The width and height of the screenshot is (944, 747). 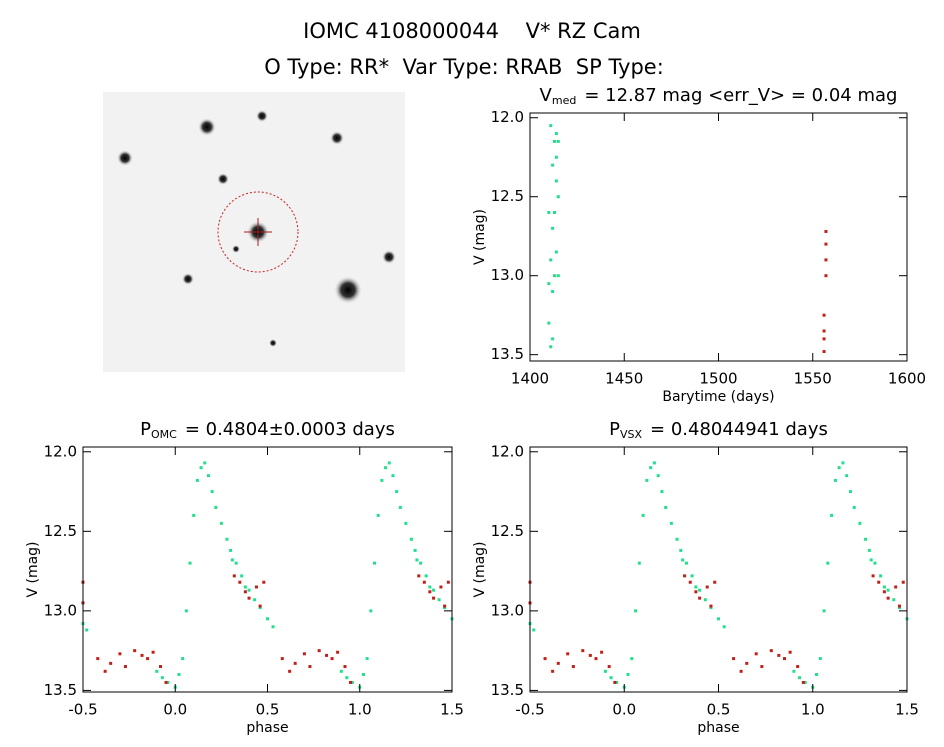 What do you see at coordinates (614, 429) in the screenshot?
I see `title-symbol: P` at bounding box center [614, 429].